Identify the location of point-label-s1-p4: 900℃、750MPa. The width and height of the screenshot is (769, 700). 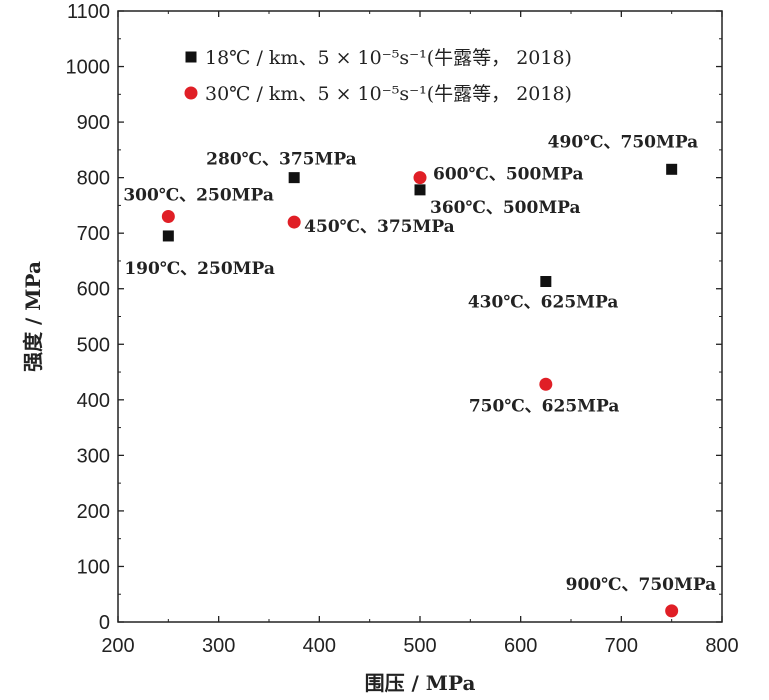
(641, 585).